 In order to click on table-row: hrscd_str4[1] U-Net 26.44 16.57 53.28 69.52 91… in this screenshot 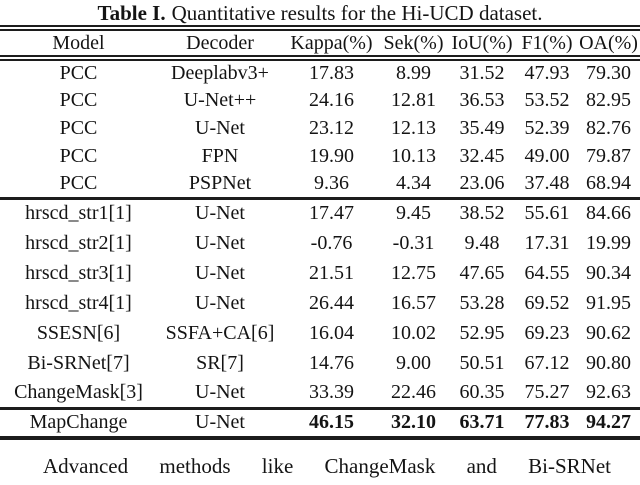, I will do `click(320, 303)`.